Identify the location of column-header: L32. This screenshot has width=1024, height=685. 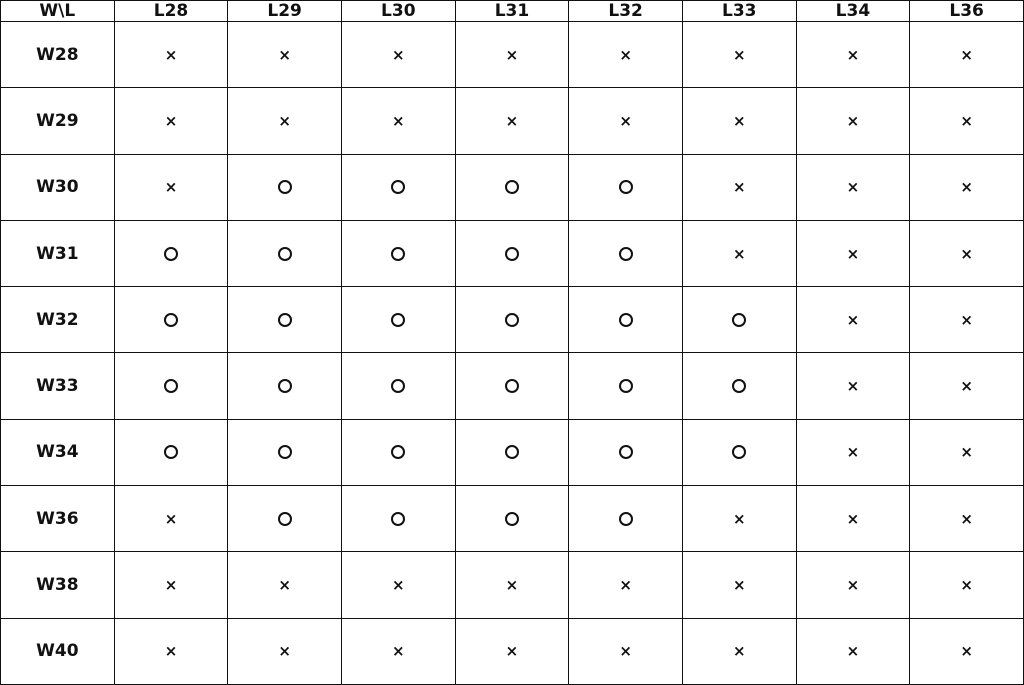
(625, 11).